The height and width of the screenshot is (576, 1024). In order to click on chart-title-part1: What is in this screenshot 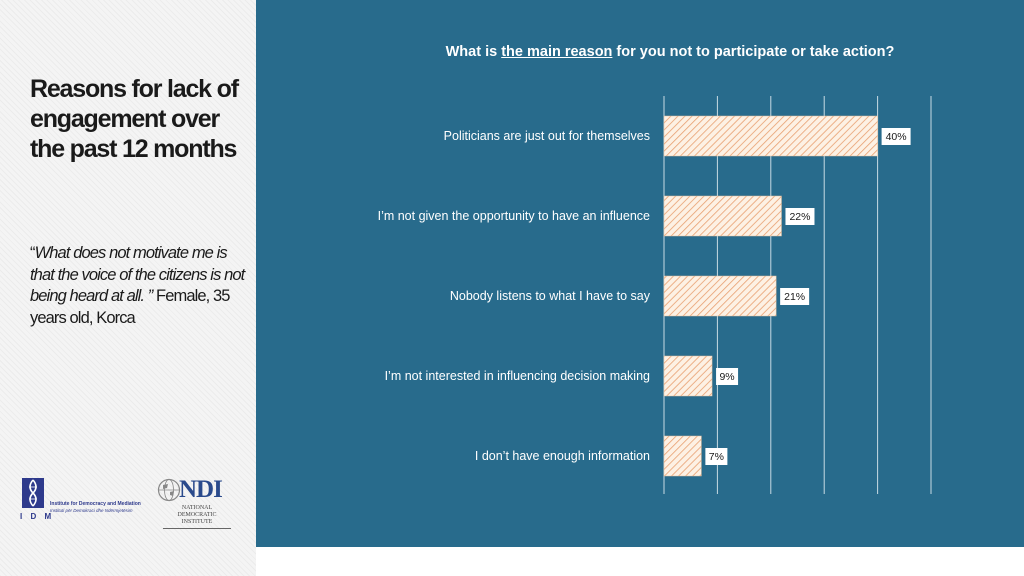, I will do `click(473, 52)`.